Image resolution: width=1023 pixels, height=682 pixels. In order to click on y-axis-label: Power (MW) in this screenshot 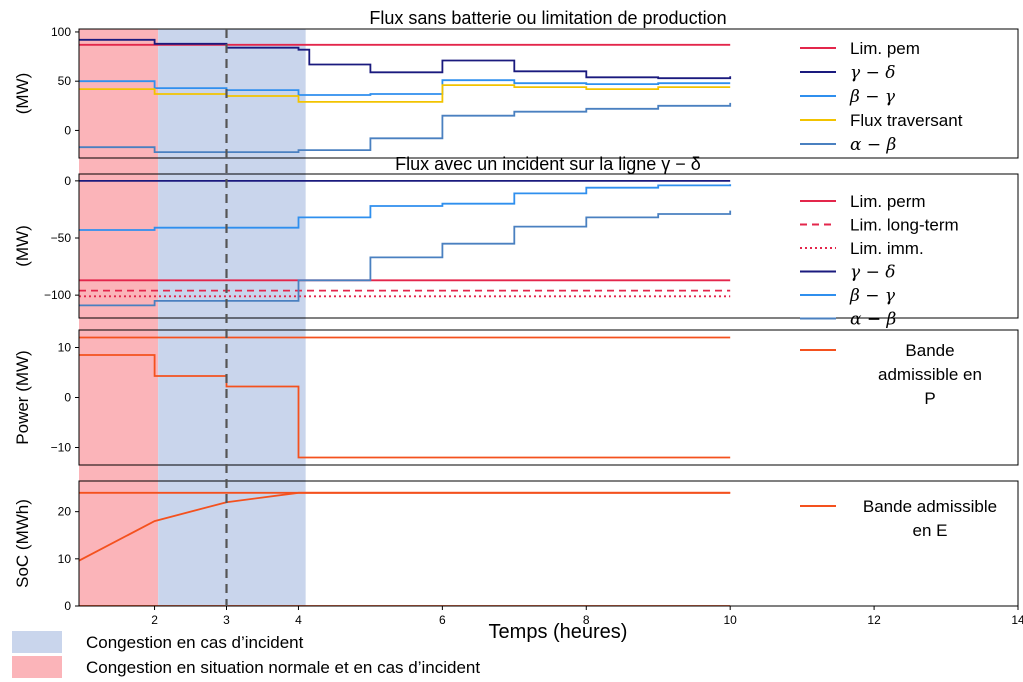, I will do `click(22, 397)`.